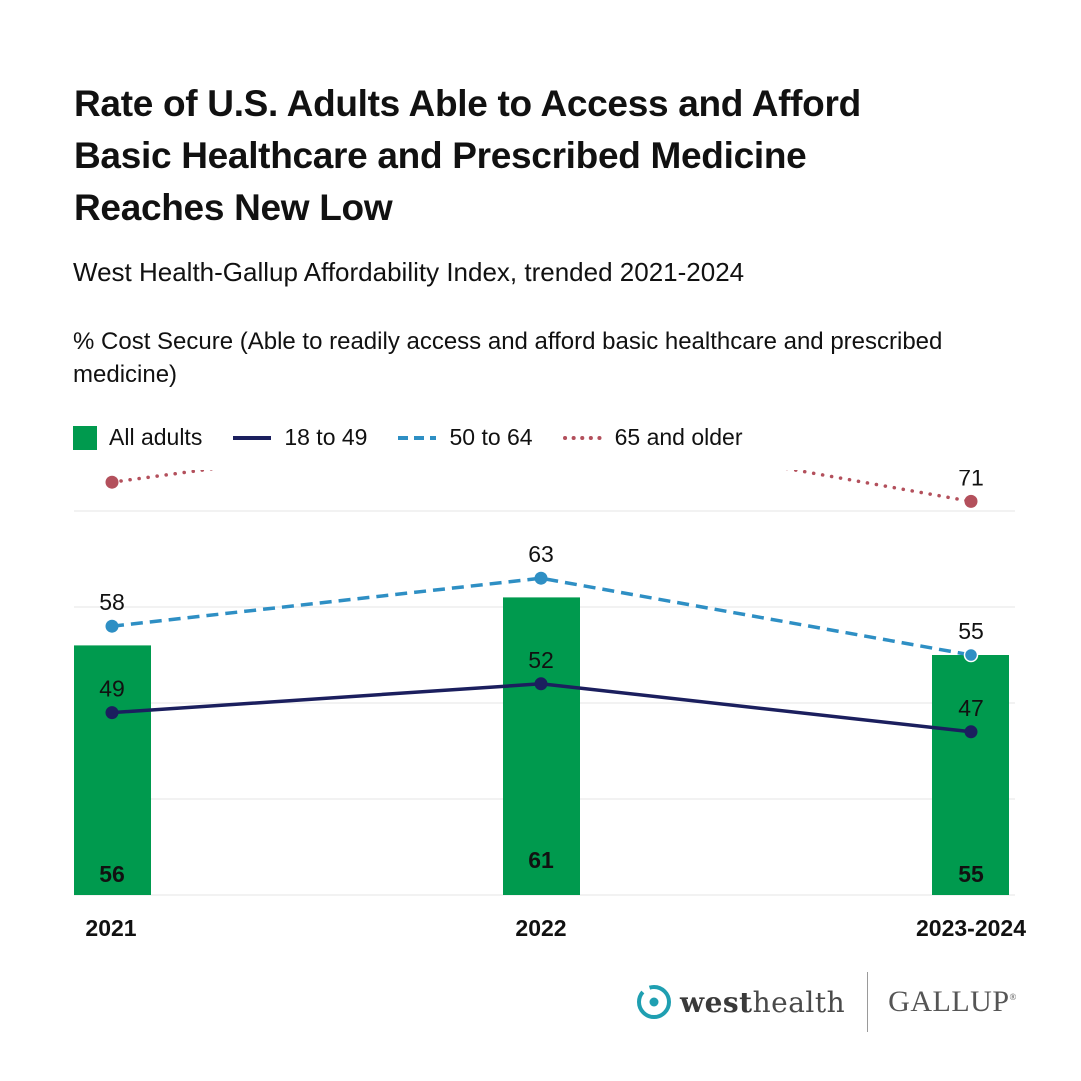  Describe the element at coordinates (678, 437) in the screenshot. I see `legend-label-65-and-older: 65 and older` at that location.